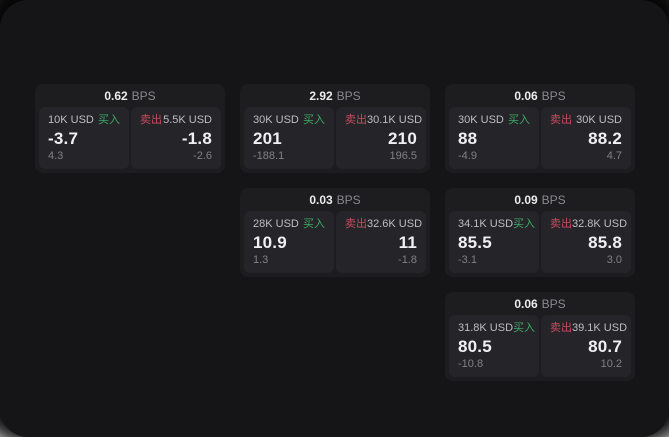  Describe the element at coordinates (335, 95) in the screenshot. I see `card-header: 2.92 BPS` at that location.